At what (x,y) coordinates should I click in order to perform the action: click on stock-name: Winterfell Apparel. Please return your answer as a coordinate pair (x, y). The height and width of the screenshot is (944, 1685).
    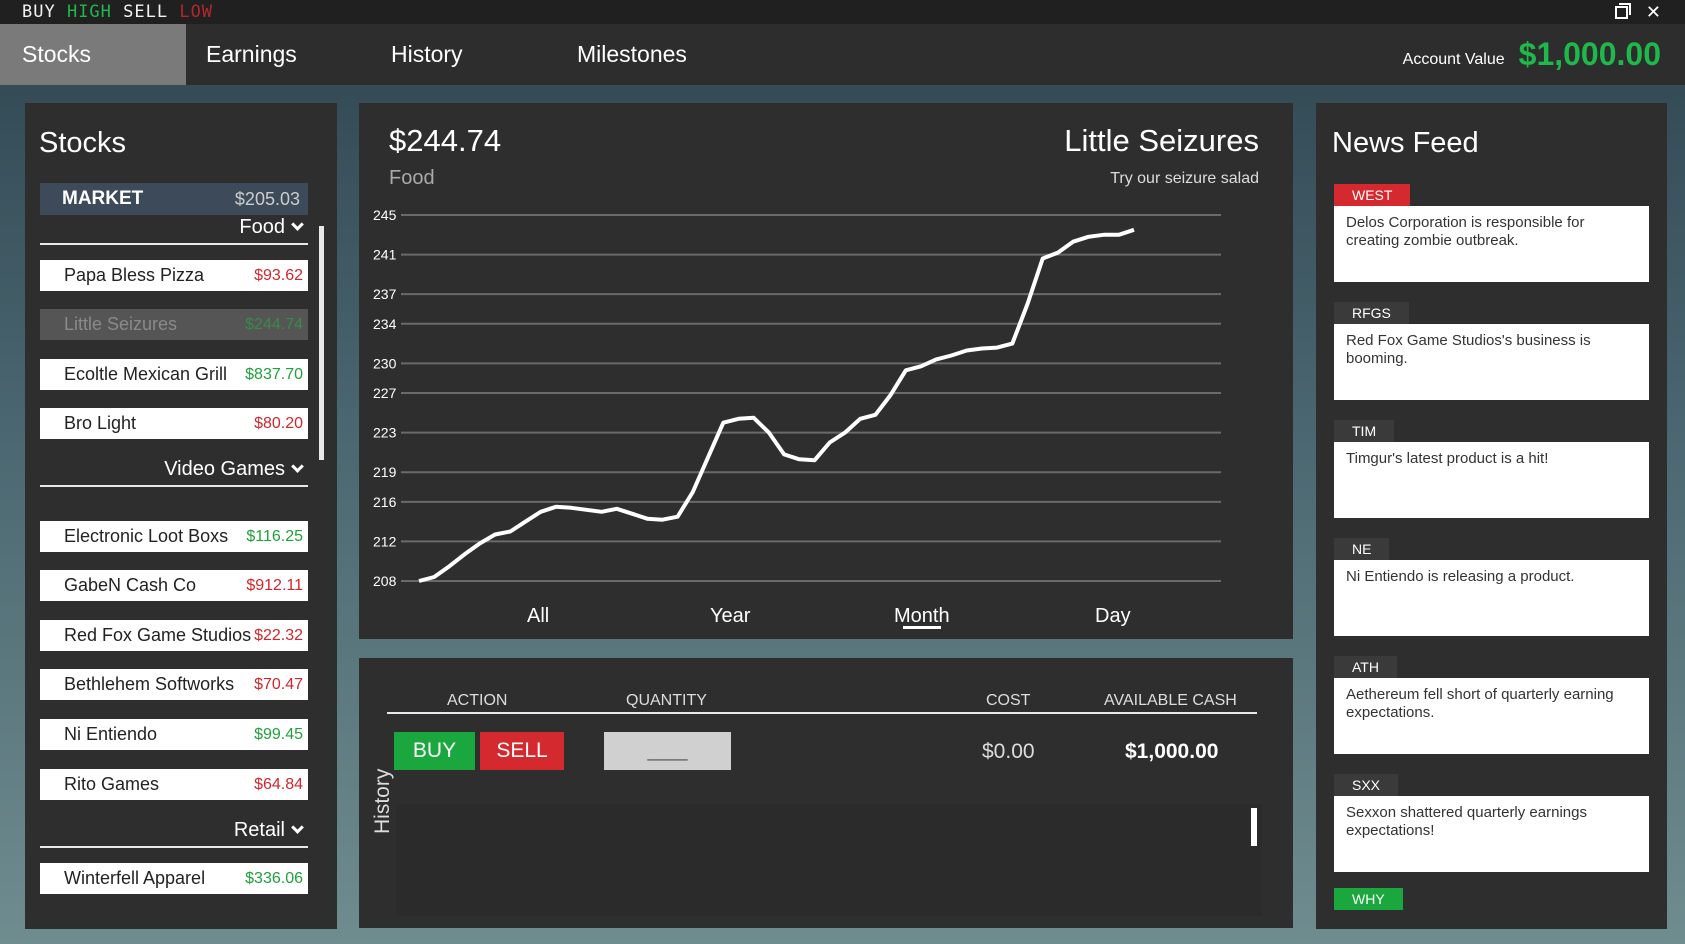
    Looking at the image, I should click on (135, 878).